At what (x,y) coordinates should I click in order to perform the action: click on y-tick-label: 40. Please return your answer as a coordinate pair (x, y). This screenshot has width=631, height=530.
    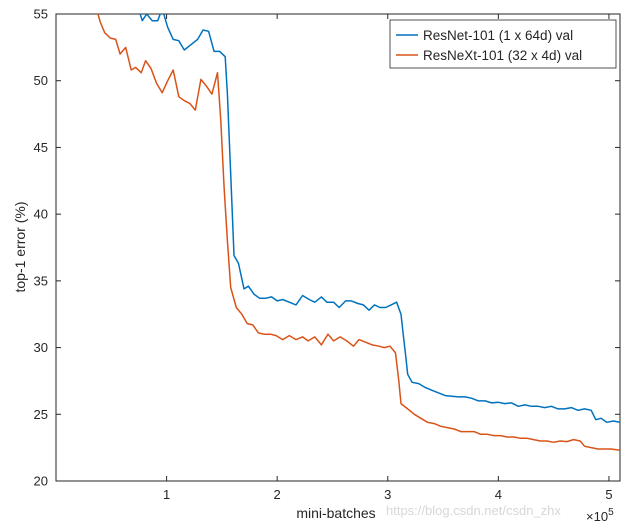
    Looking at the image, I should click on (41, 214).